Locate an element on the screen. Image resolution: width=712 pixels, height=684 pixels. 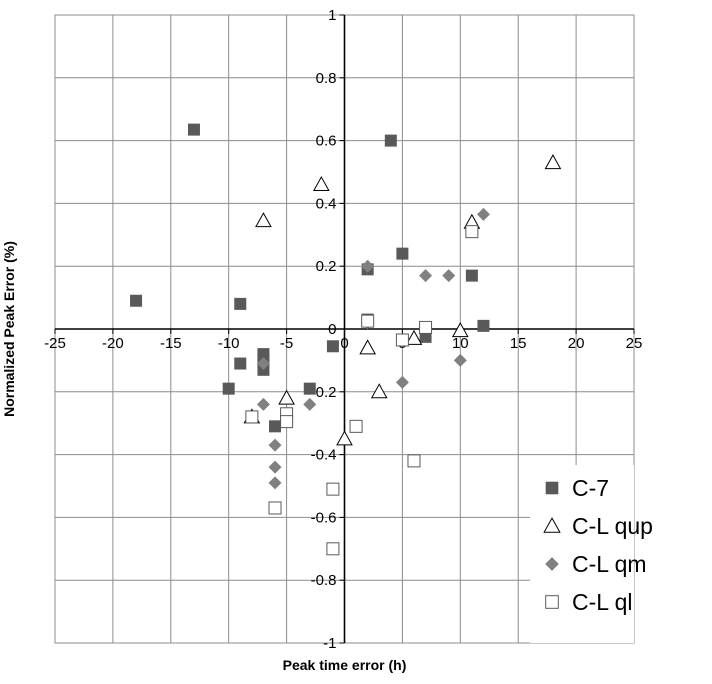
y-tick-label: 0.2 is located at coordinates (326, 266).